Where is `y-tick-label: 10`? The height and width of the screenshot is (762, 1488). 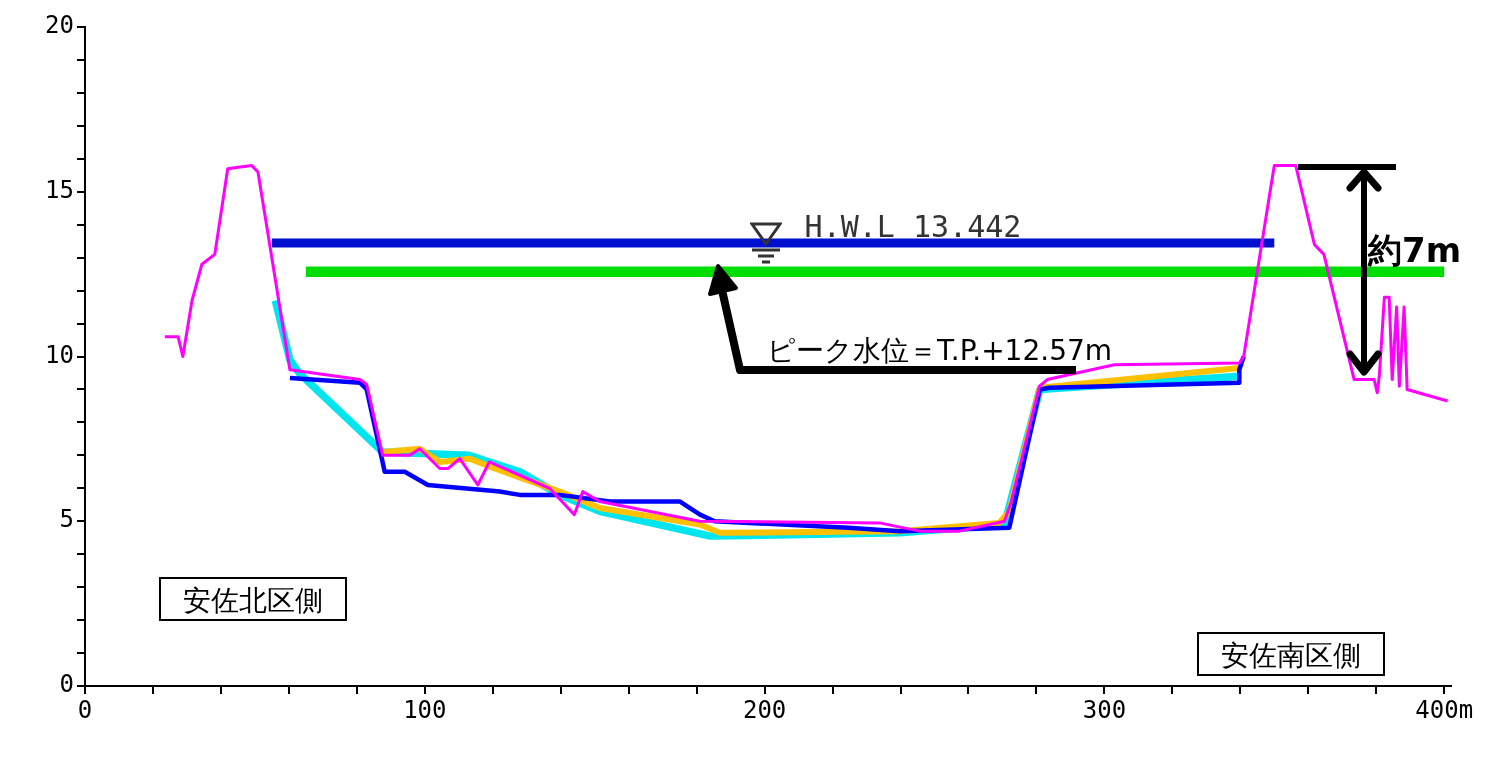
y-tick-label: 10 is located at coordinates (59, 354).